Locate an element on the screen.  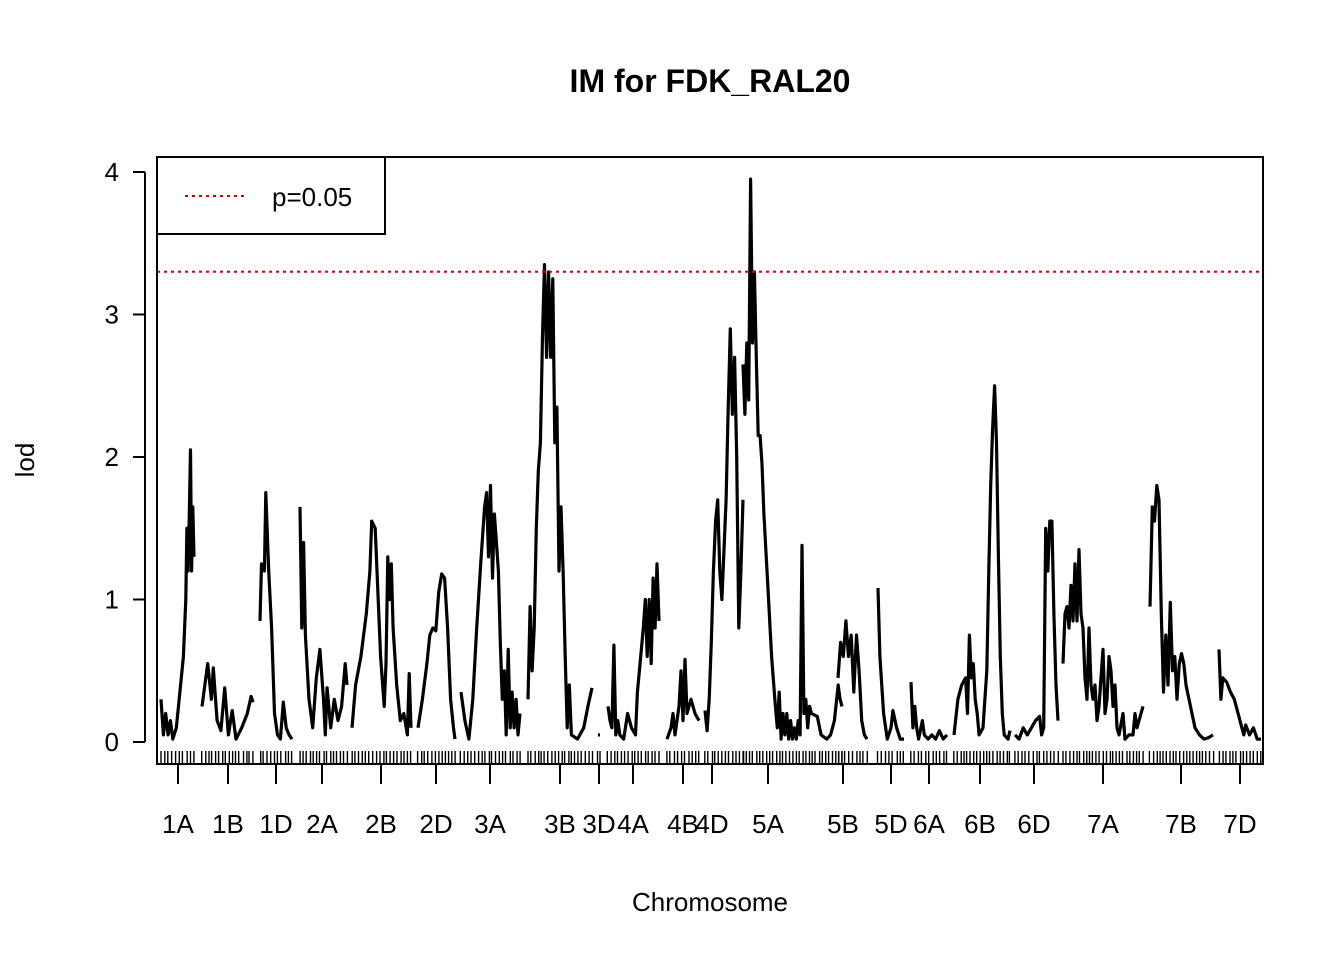
y-tick-label: 3 is located at coordinates (112, 315).